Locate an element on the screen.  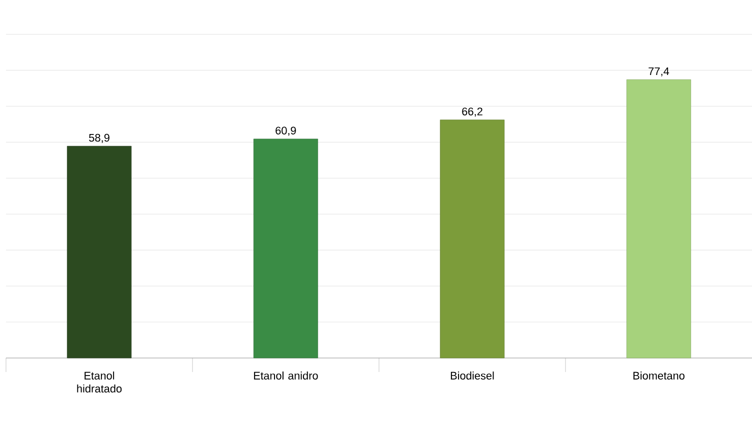
x-tick-label: Biometano is located at coordinates (658, 376).